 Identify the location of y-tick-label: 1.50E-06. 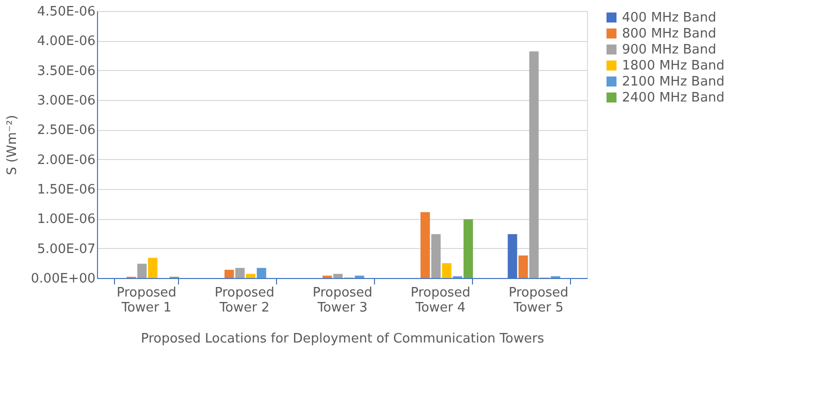
(66, 190).